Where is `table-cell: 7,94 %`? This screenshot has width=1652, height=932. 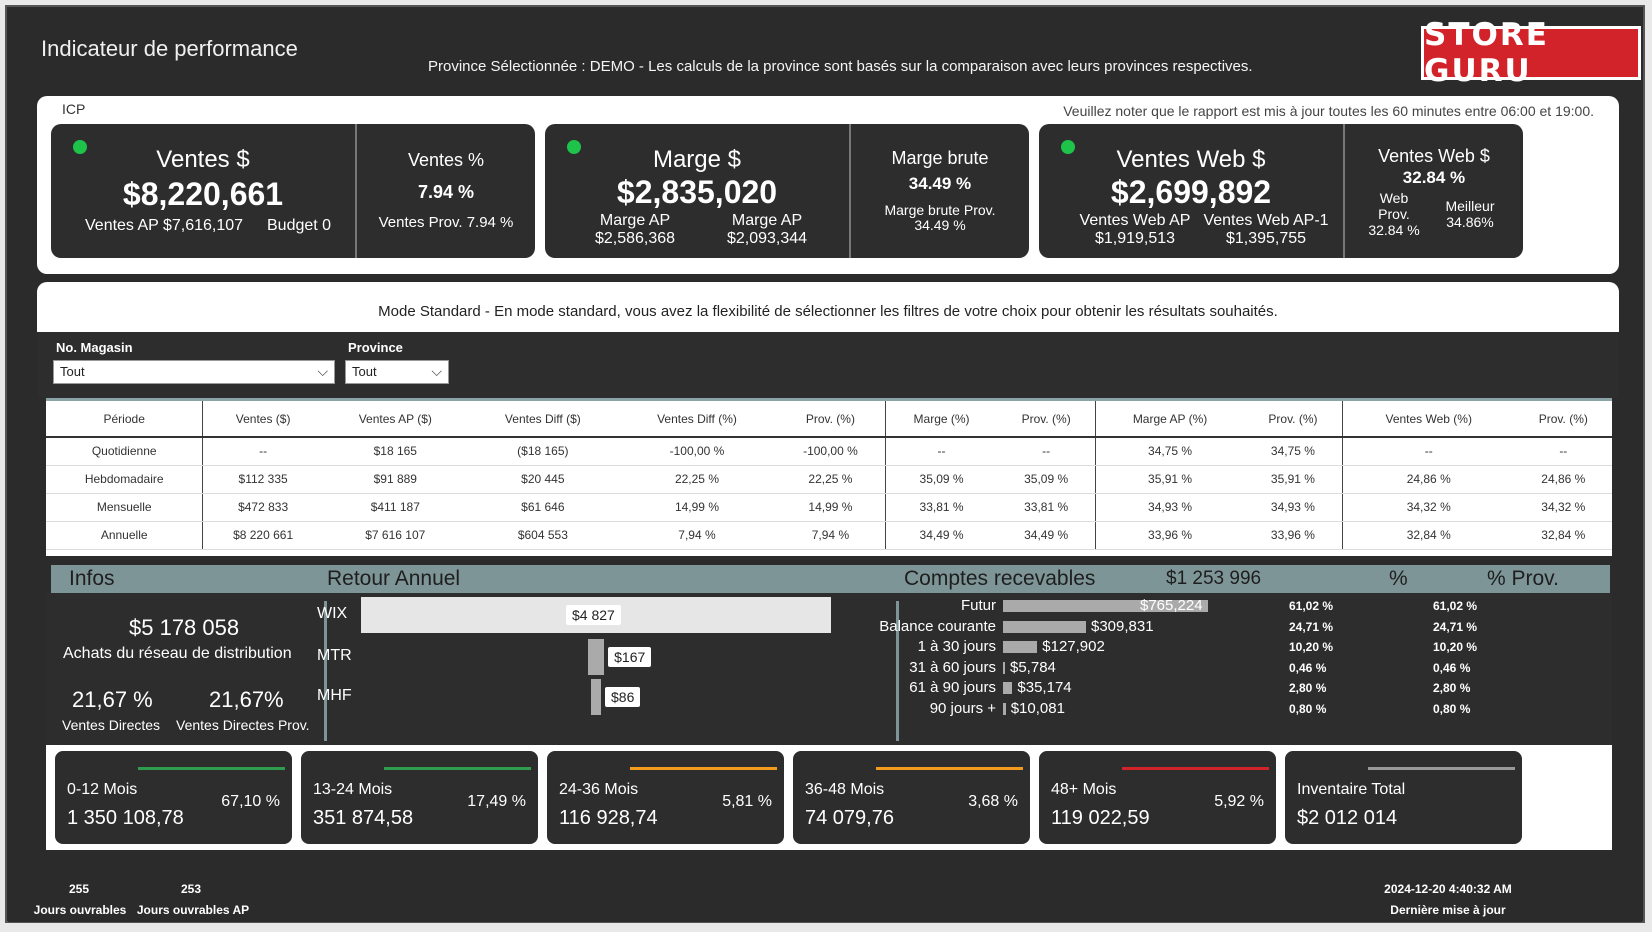 table-cell: 7,94 % is located at coordinates (831, 535).